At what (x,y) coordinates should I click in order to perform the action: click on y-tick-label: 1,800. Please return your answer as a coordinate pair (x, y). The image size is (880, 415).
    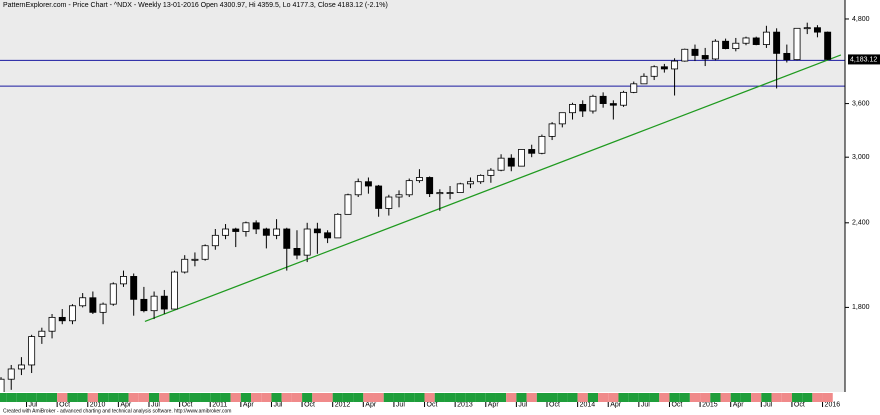
    Looking at the image, I should click on (861, 307).